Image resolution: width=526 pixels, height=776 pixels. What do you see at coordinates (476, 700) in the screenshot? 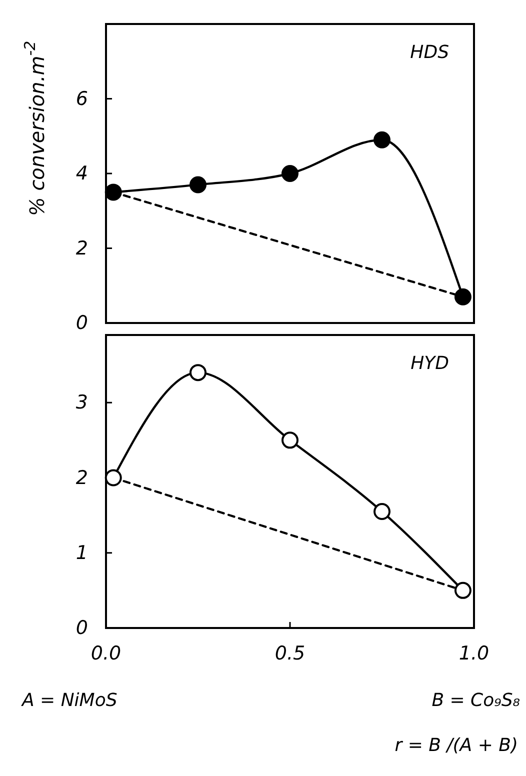
I see `text: B = Co₉S₈` at bounding box center [476, 700].